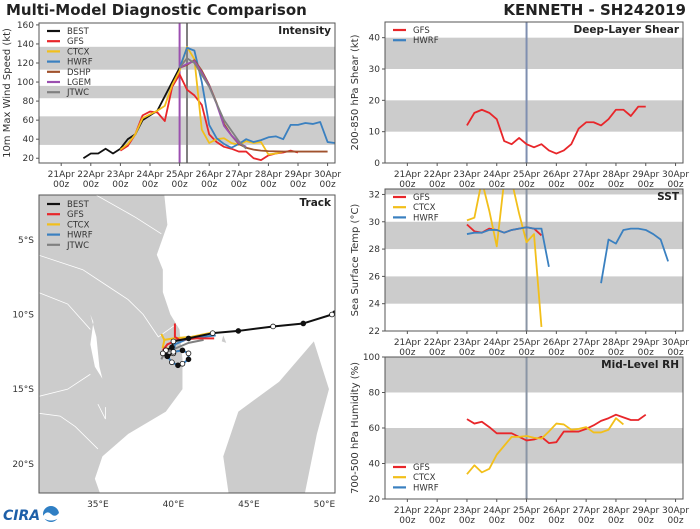 This screenshot has height=529, width=700. Describe the element at coordinates (626, 30) in the screenshot. I see `panel-title: Deep-Layer Shear` at that location.